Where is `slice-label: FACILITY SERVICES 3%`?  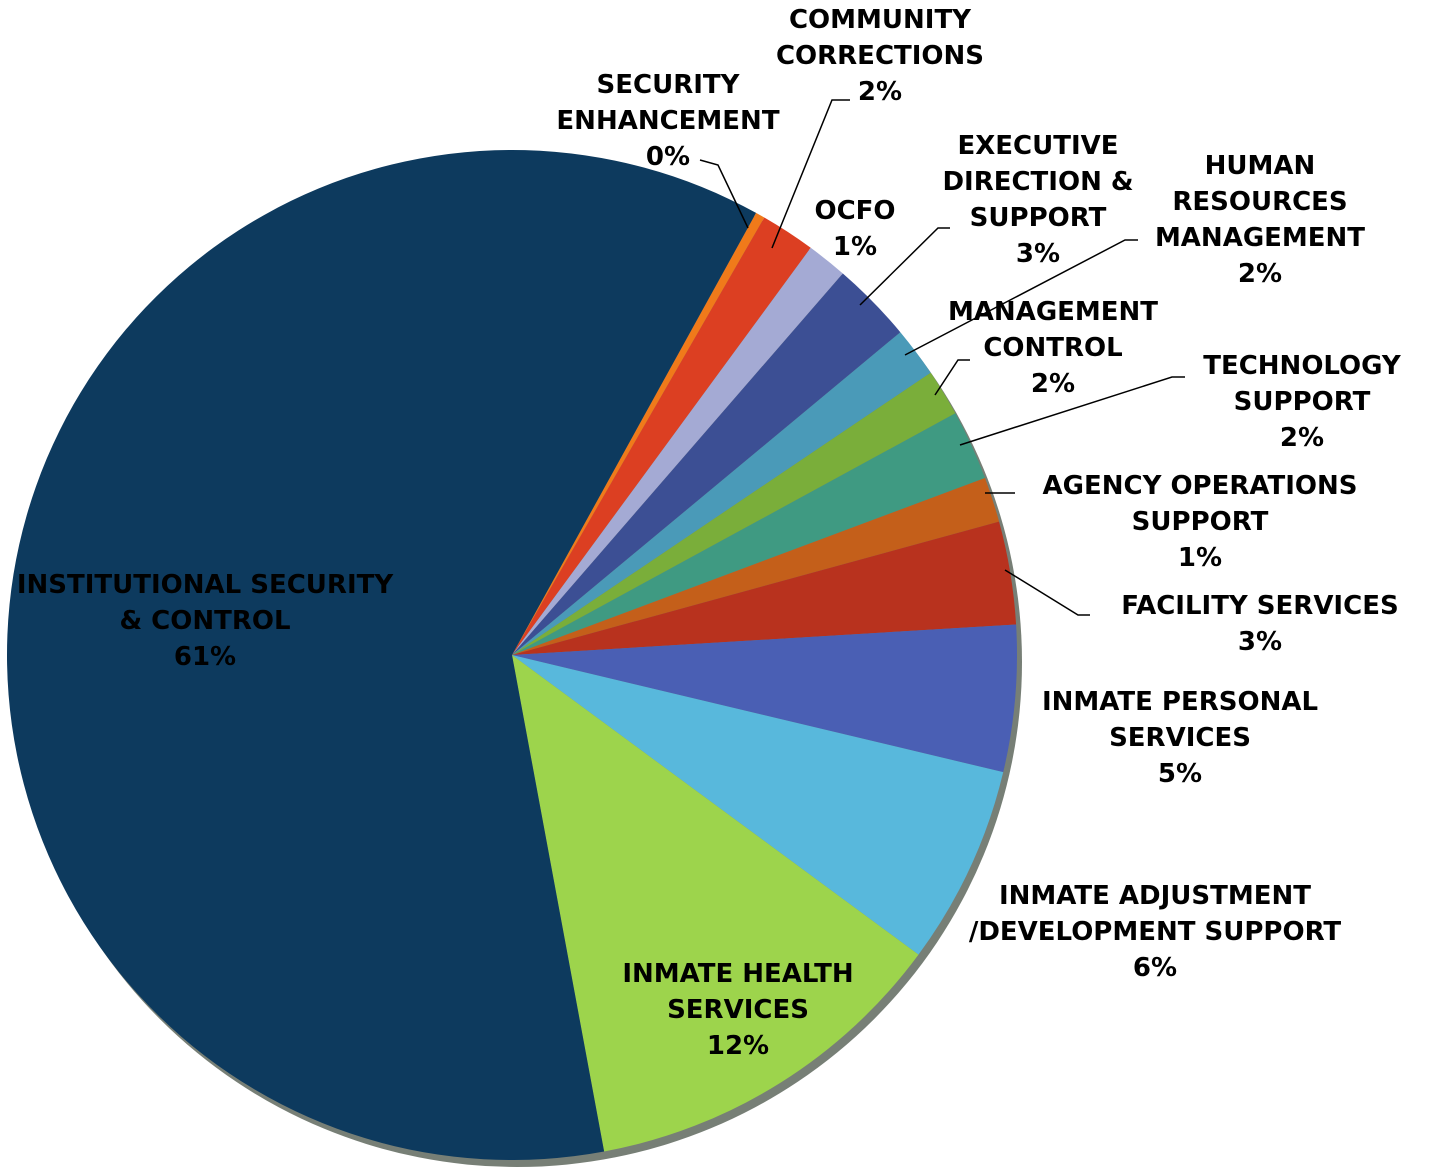
slice-label: FACILITY SERVICES 3% is located at coordinates (1254, 624).